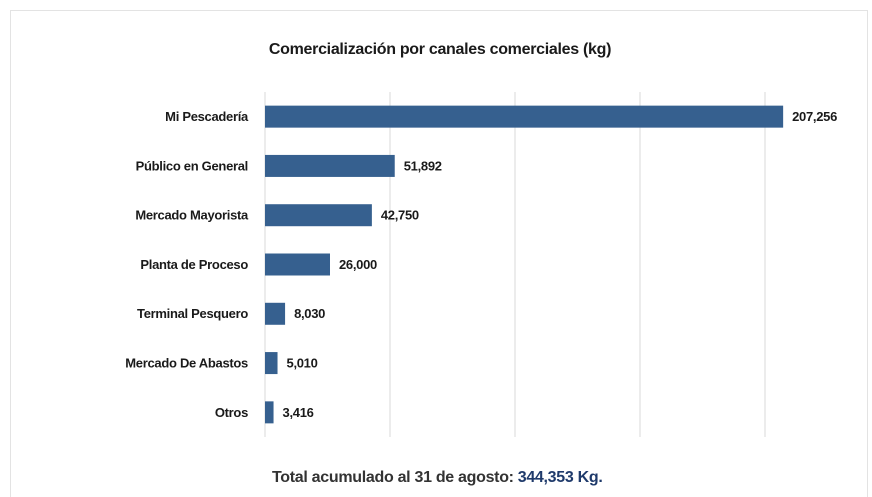 The image size is (872, 497). What do you see at coordinates (192, 215) in the screenshot?
I see `category-label: Mercado Mayorista` at bounding box center [192, 215].